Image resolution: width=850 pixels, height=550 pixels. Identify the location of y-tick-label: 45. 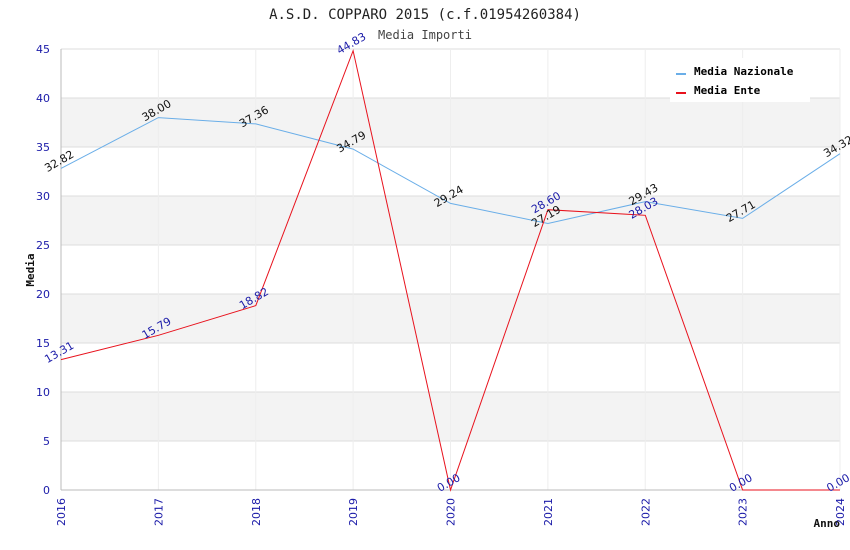
(43, 49).